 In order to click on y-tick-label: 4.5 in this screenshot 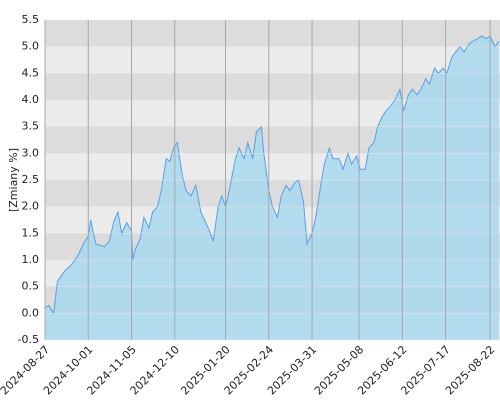, I will do `click(31, 72)`.